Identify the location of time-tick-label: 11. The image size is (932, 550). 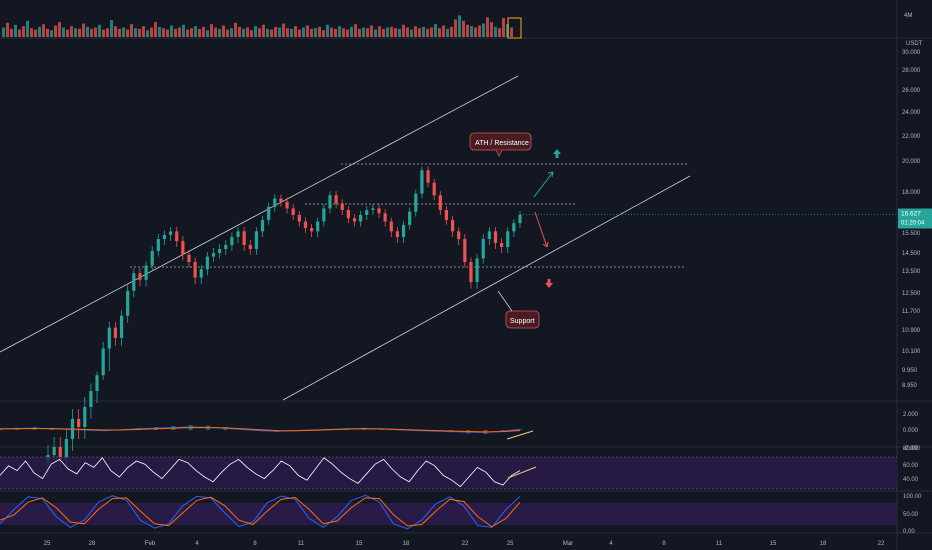
(301, 544).